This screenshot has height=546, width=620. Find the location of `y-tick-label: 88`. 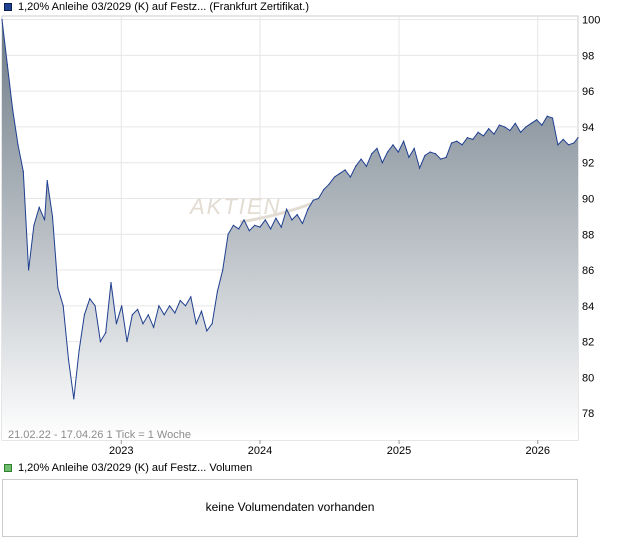

y-tick-label: 88 is located at coordinates (588, 235).